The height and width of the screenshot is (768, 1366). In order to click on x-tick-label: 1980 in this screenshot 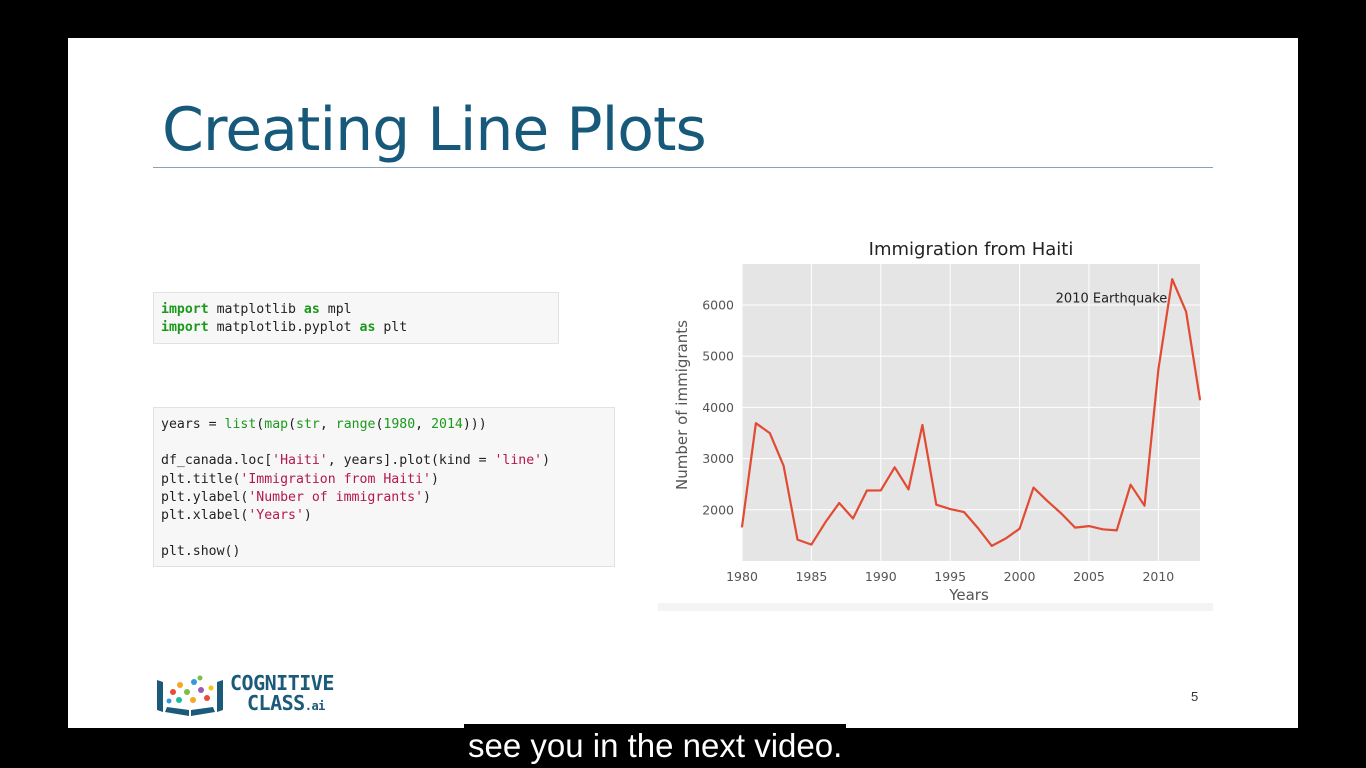, I will do `click(742, 576)`.